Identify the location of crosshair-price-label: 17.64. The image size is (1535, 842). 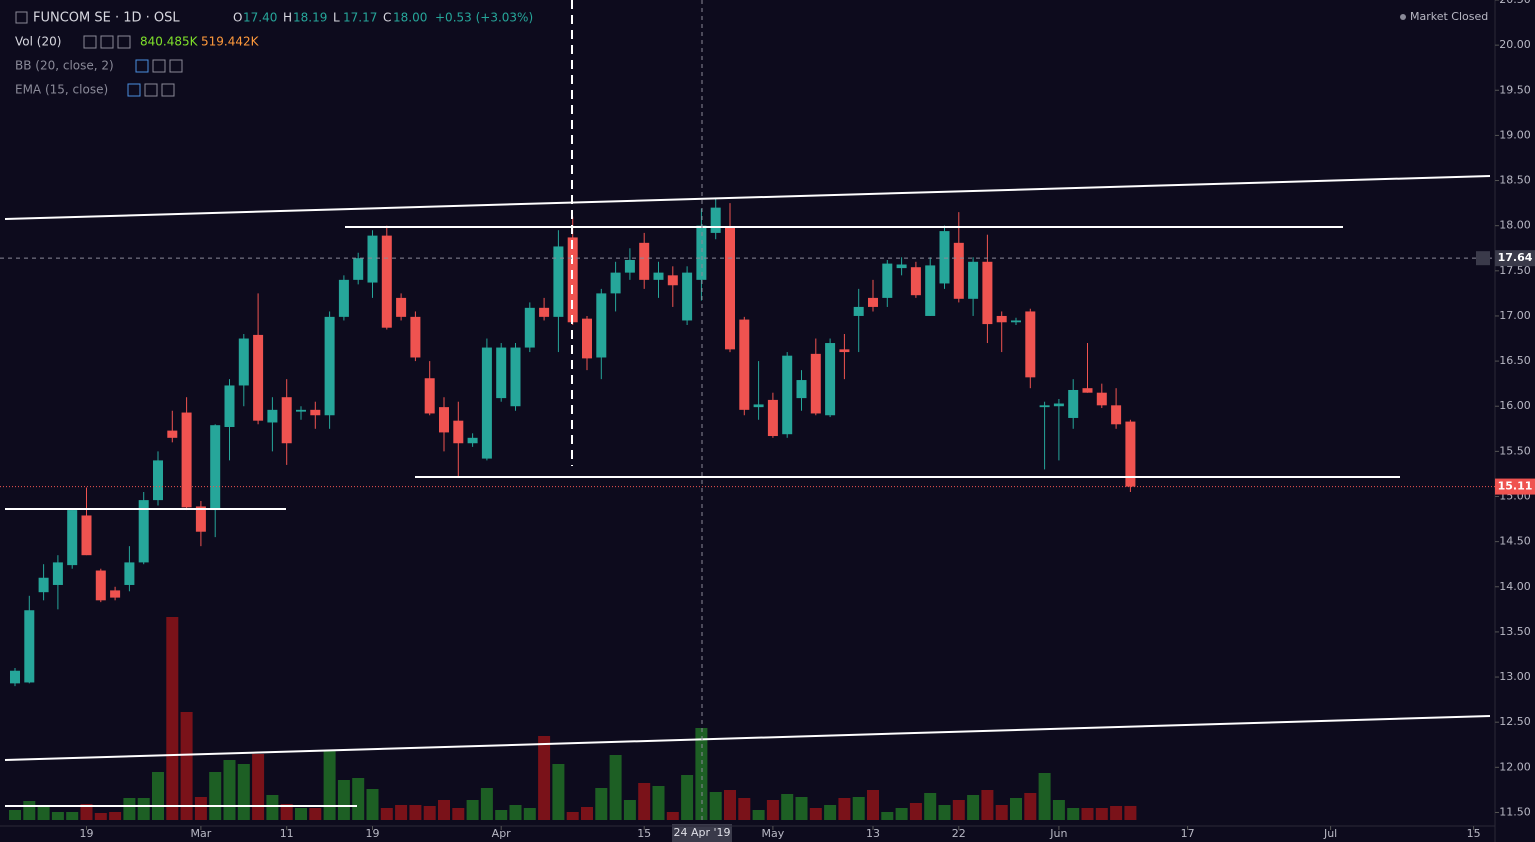
(1515, 257).